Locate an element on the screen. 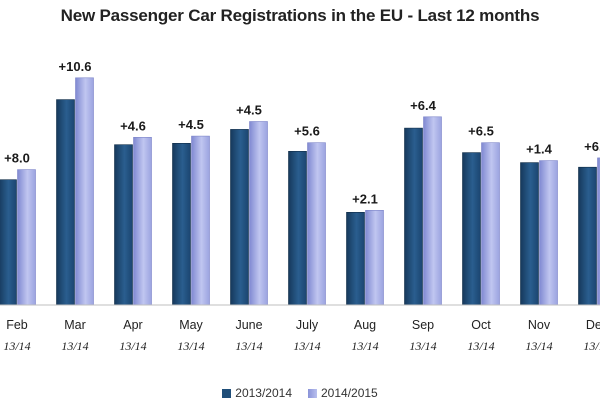  data-label-apr: +4.6 is located at coordinates (133, 125).